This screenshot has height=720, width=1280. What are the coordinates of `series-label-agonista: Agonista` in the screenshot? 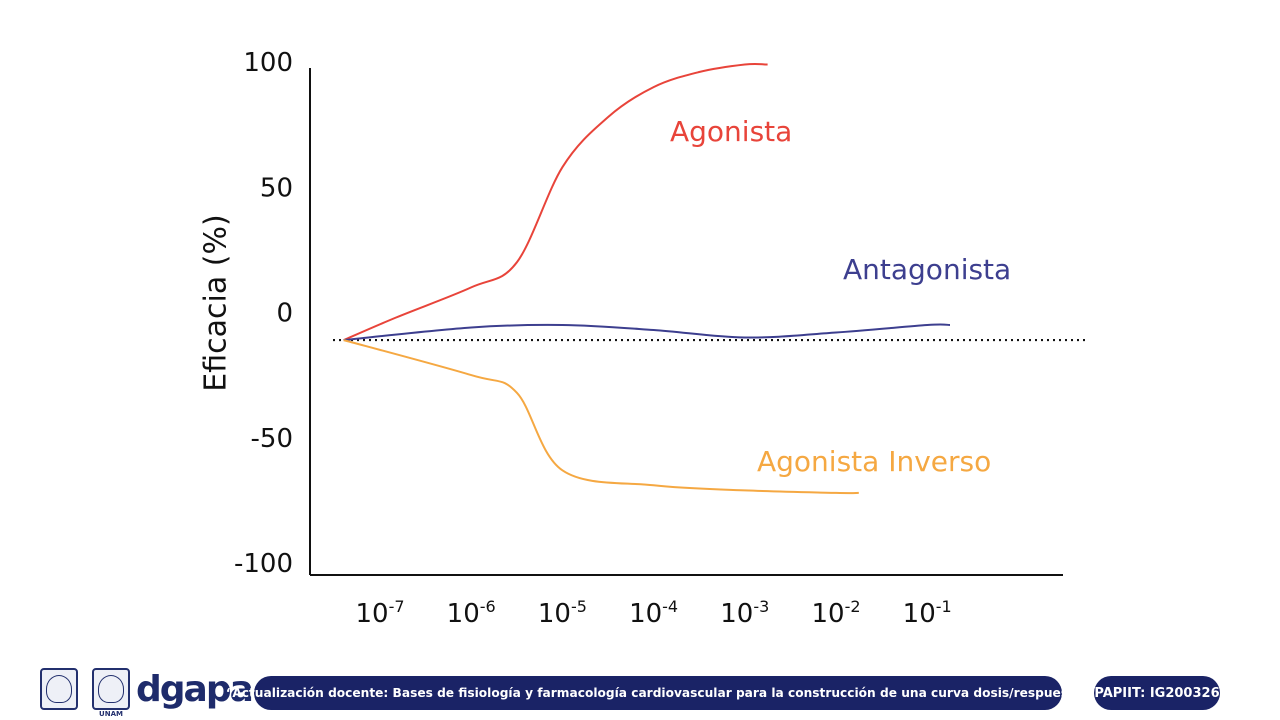 It's located at (731, 131).